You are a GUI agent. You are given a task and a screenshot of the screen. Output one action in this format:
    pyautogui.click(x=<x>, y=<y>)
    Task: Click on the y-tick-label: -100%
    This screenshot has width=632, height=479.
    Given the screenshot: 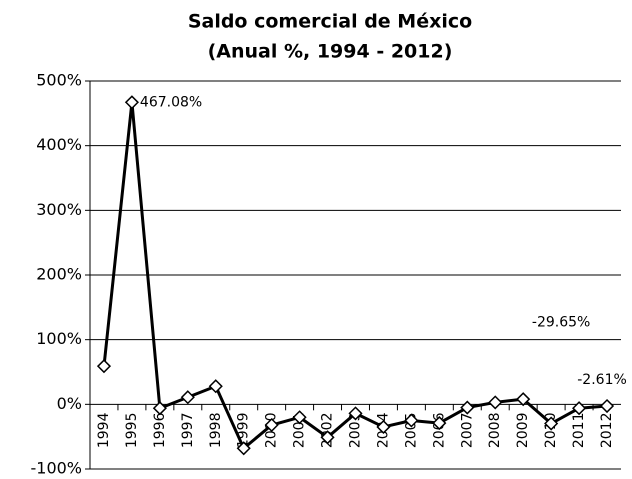 What is the action you would take?
    pyautogui.click(x=56, y=468)
    